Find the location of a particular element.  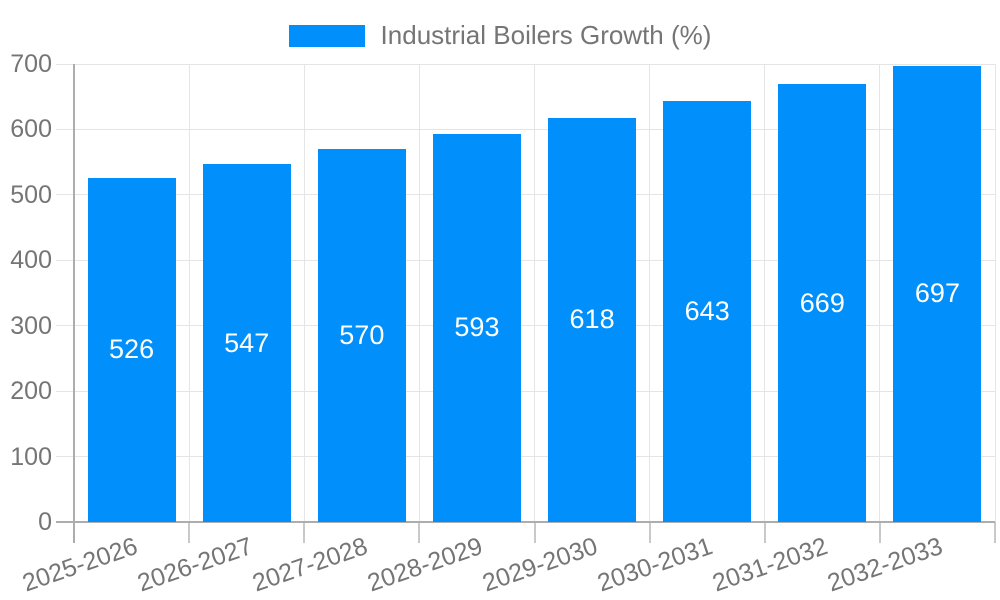

bar-2028-2029: 593 is located at coordinates (476, 328).